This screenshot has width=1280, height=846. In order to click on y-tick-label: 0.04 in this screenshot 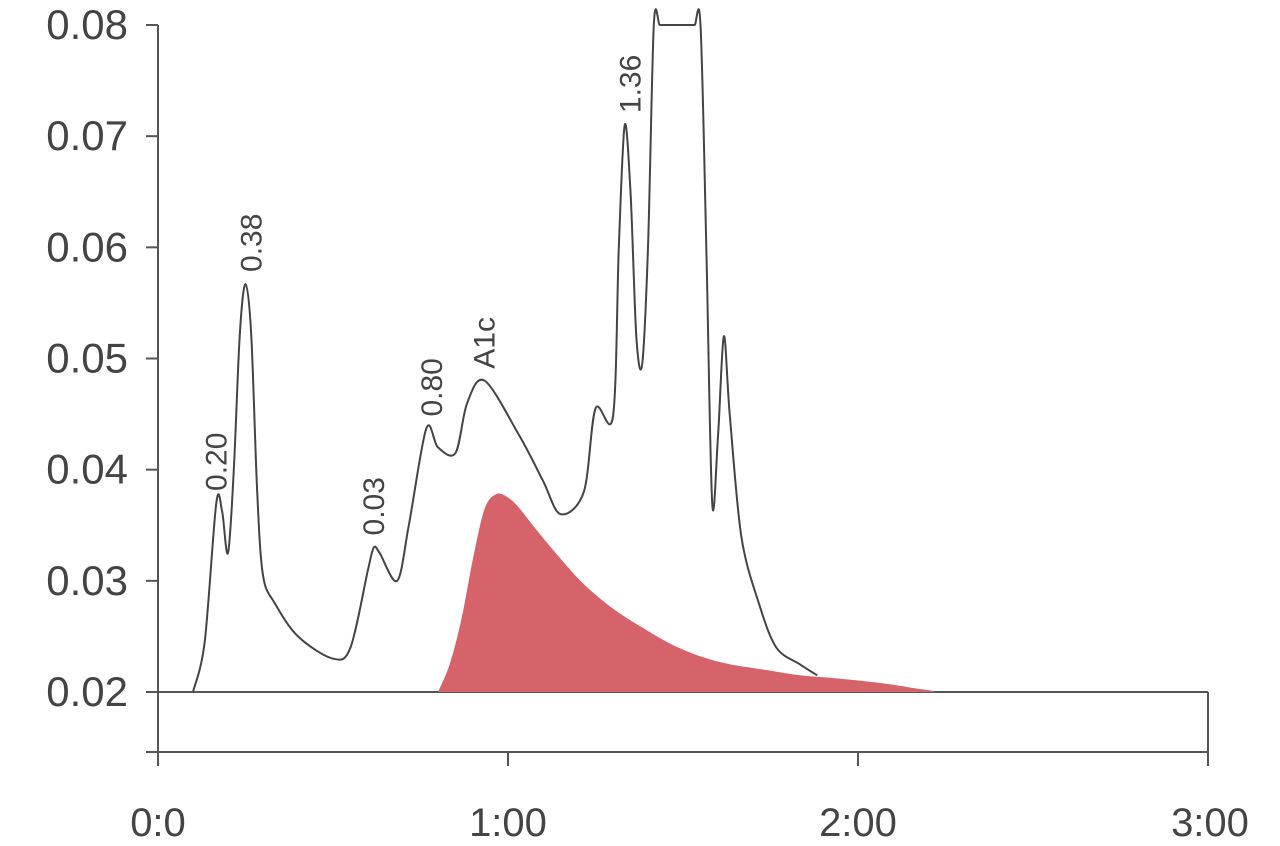, I will do `click(87, 469)`.